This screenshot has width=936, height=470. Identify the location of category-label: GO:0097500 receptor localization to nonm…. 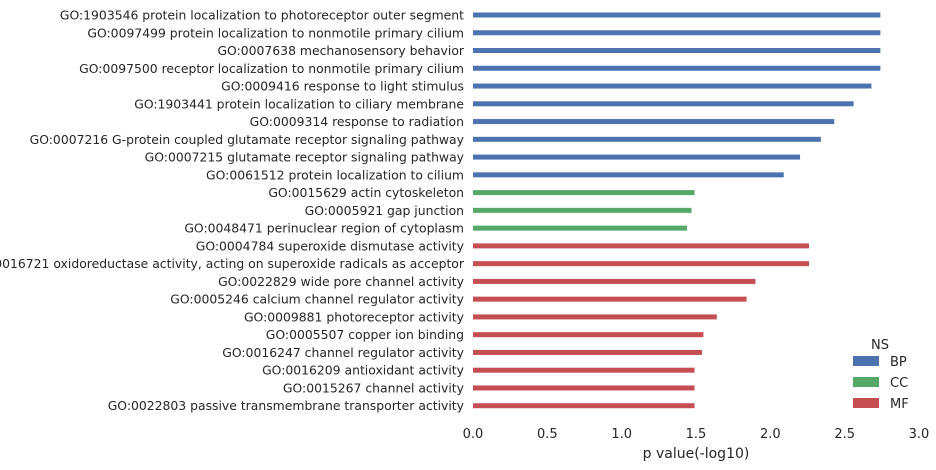
(271, 68).